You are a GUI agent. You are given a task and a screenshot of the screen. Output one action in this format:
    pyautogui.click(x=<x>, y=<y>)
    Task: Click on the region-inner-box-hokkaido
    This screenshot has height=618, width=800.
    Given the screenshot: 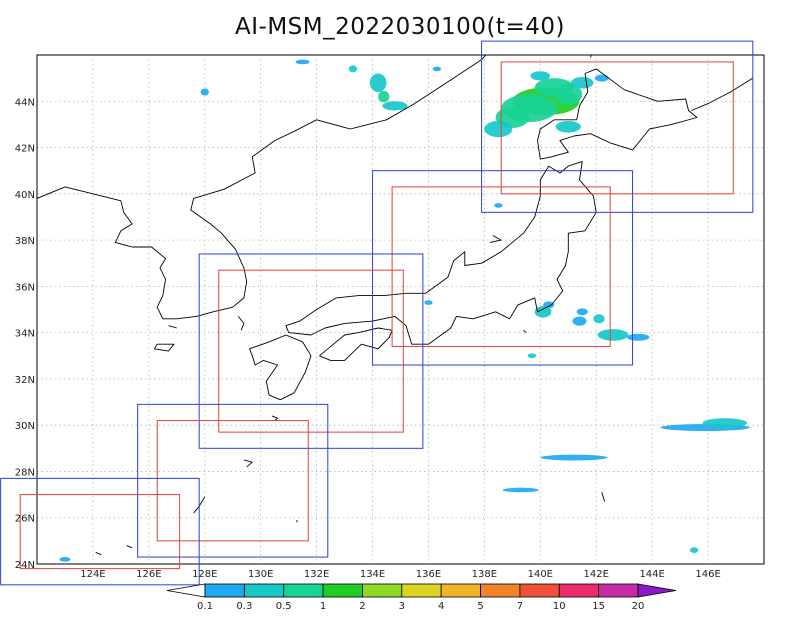 What is the action you would take?
    pyautogui.click(x=617, y=128)
    